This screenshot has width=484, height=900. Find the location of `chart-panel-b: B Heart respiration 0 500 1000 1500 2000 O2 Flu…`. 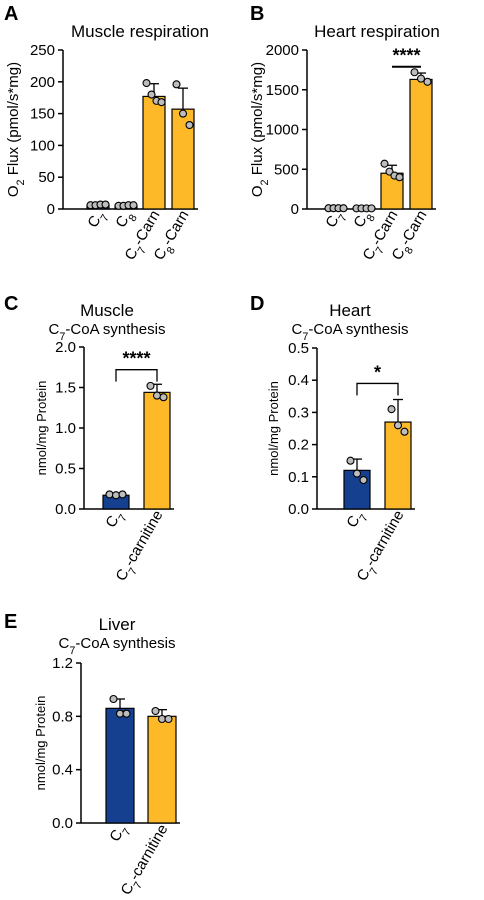

chart-panel-b: B Heart respiration 0 500 1000 1500 2000 O2 Flu… is located at coordinates (344, 133).